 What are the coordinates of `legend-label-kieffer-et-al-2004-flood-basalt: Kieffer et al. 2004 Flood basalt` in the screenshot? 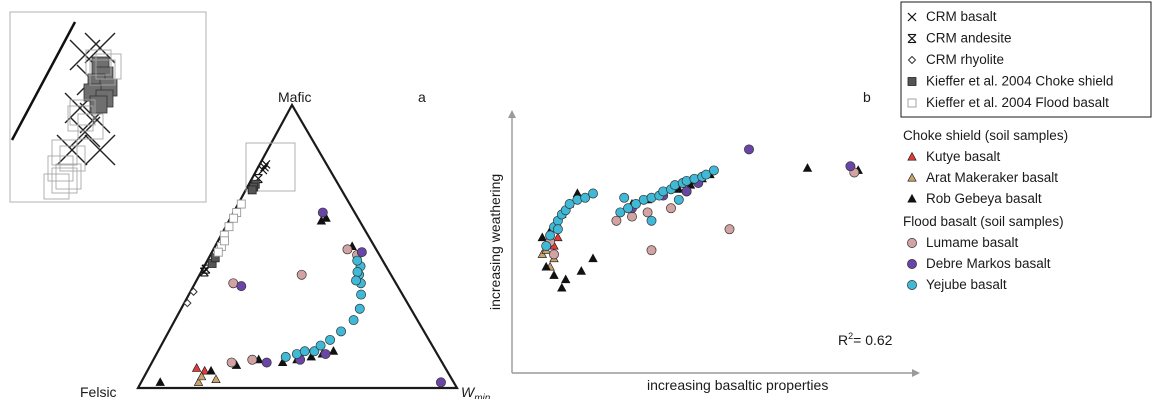 It's located at (1017, 102).